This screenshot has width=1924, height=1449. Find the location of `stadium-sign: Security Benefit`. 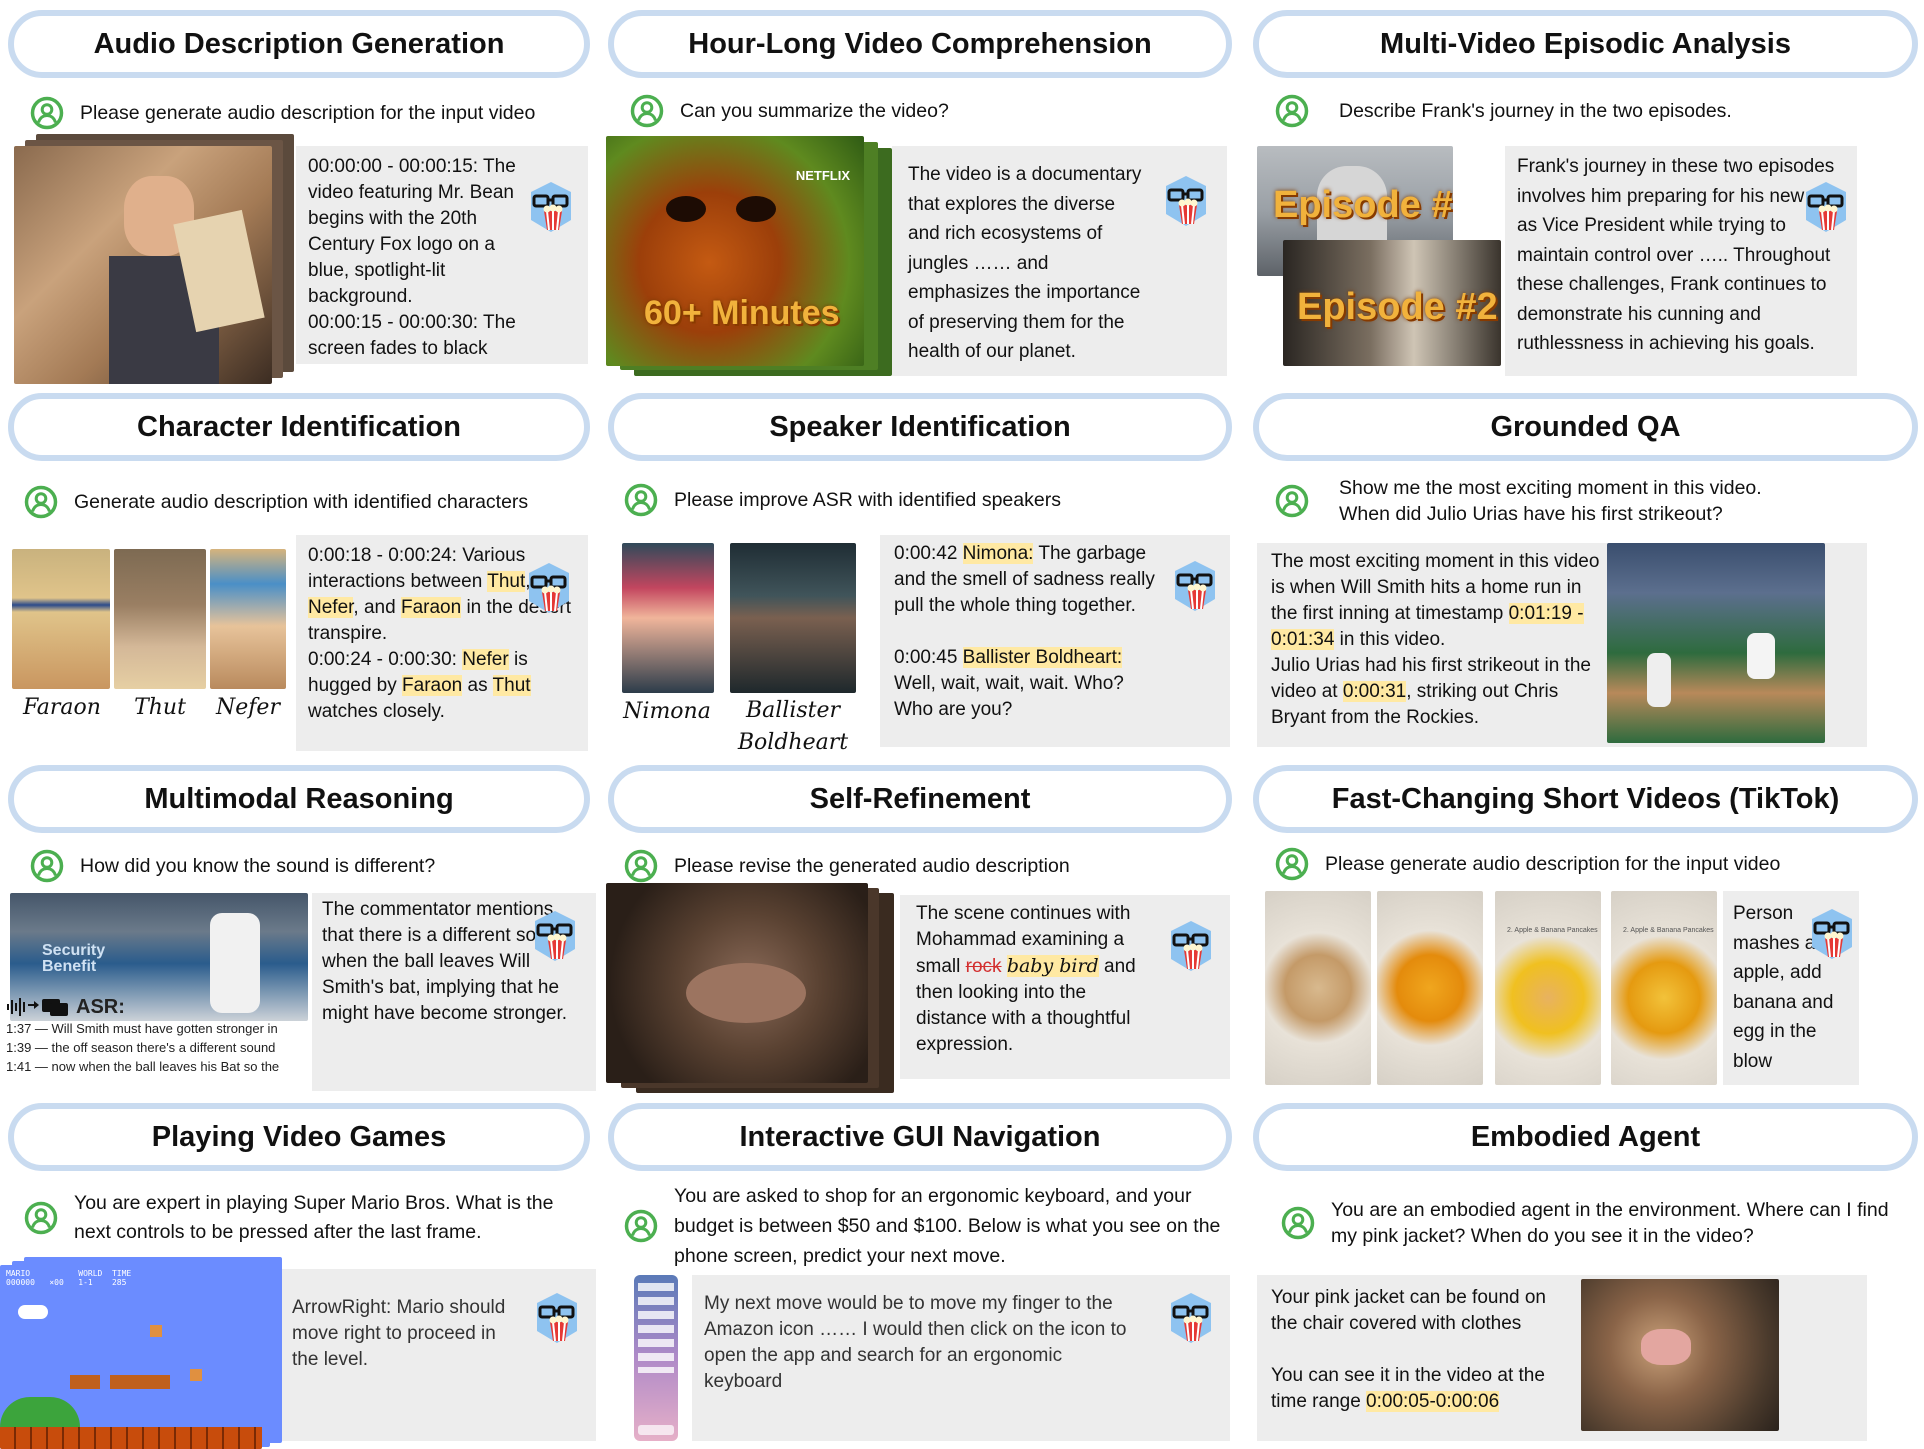

stadium-sign: Security Benefit is located at coordinates (74, 958).